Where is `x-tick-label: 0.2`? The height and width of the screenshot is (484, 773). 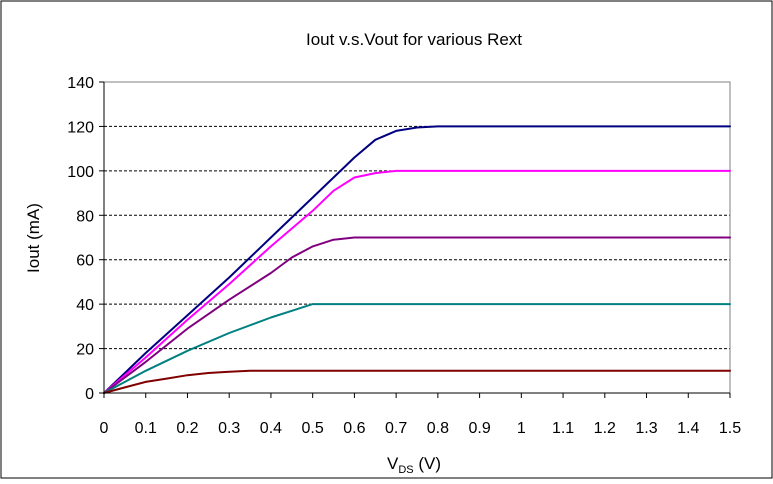 x-tick-label: 0.2 is located at coordinates (187, 428).